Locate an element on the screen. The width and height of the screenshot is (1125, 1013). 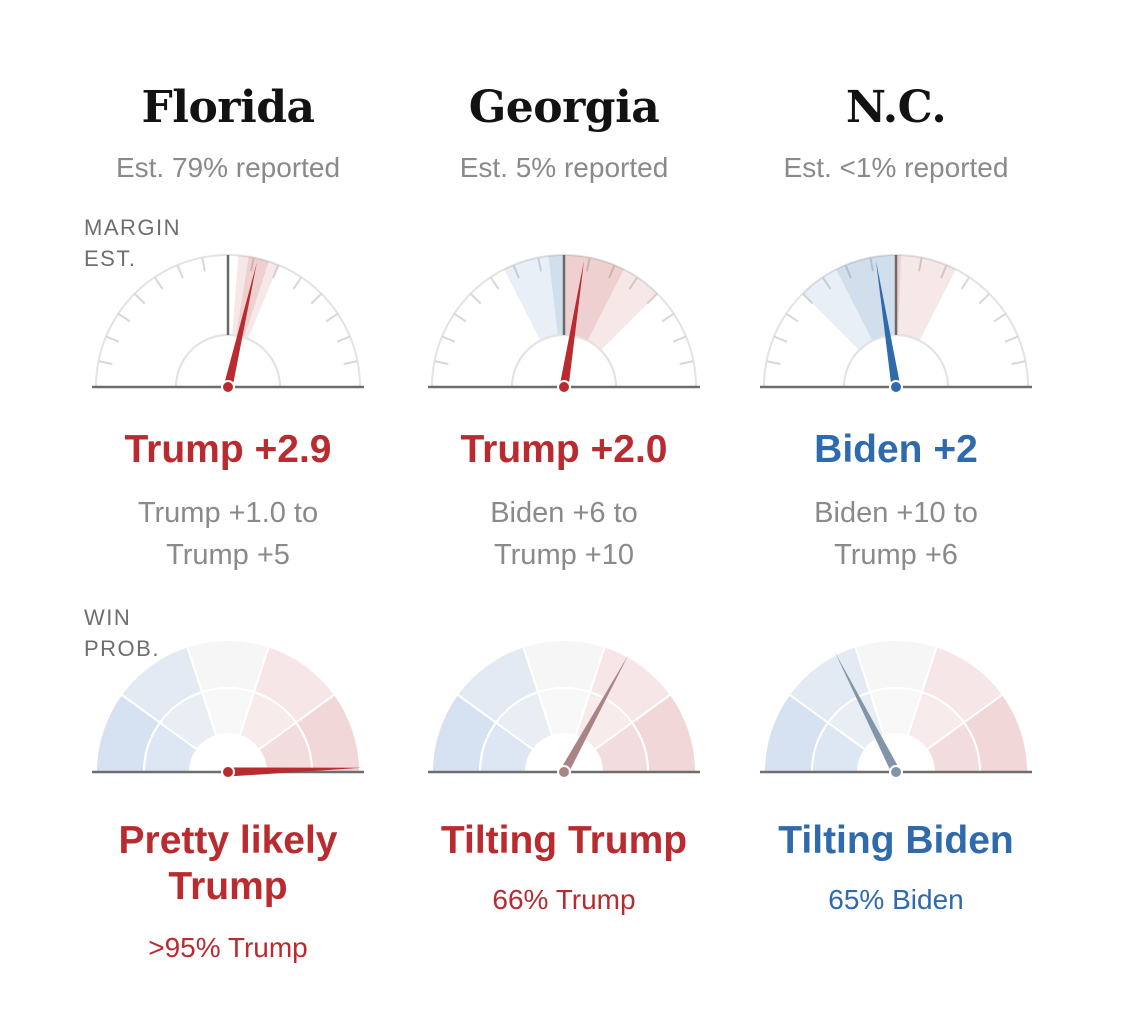
reported-status: Est. 5% reported is located at coordinates (564, 167).